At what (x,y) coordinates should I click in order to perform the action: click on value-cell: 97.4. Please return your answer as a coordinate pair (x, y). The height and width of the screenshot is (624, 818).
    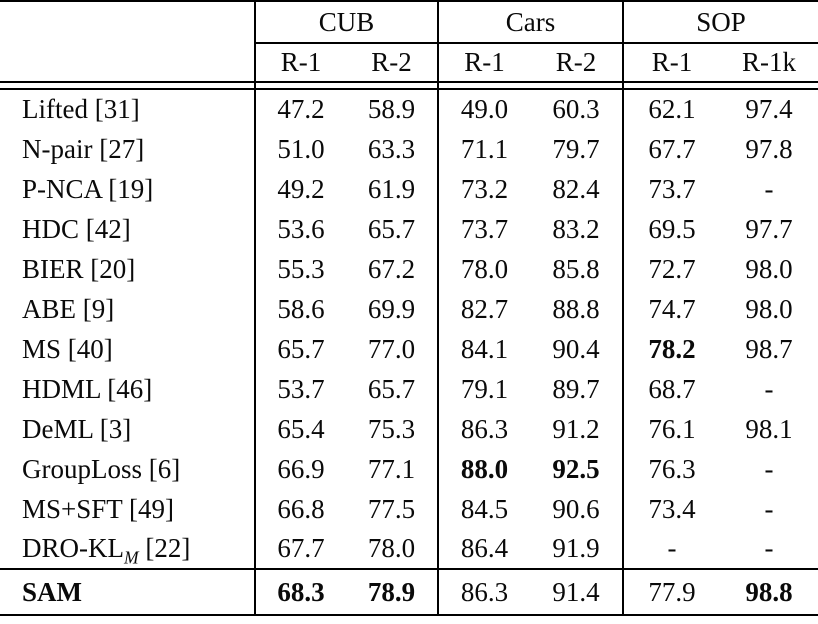
    Looking at the image, I should click on (769, 109).